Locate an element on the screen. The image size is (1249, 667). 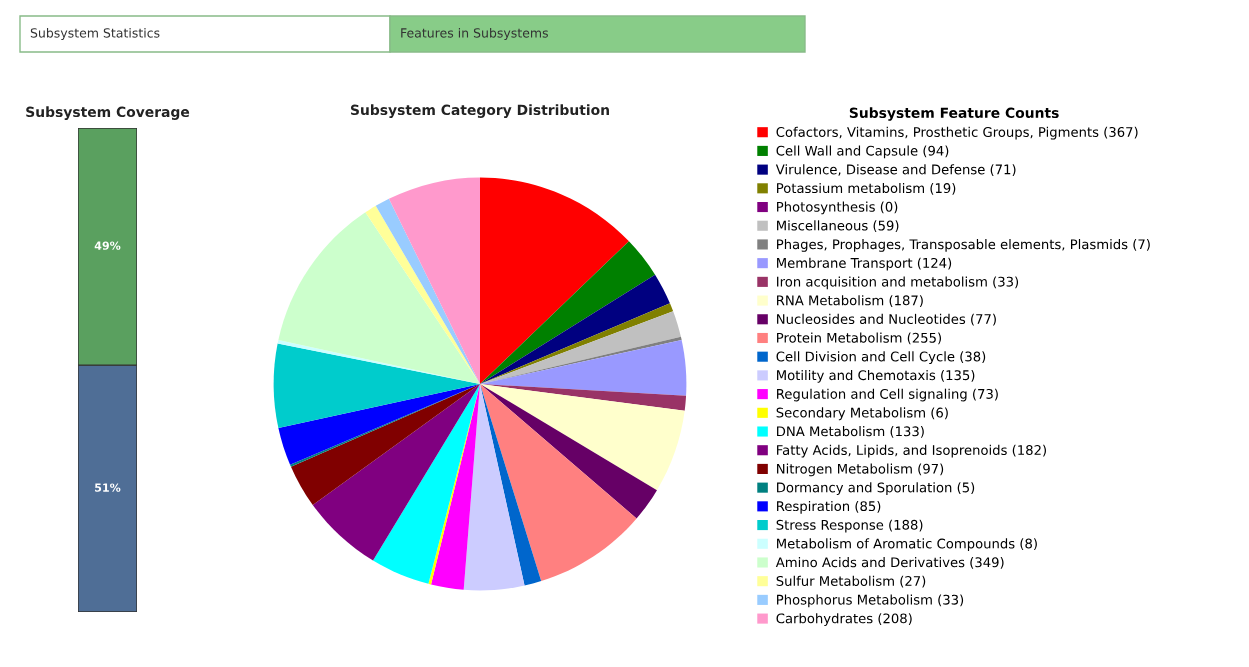
legend-label: Phosphorus Metabolism (33) is located at coordinates (870, 601).